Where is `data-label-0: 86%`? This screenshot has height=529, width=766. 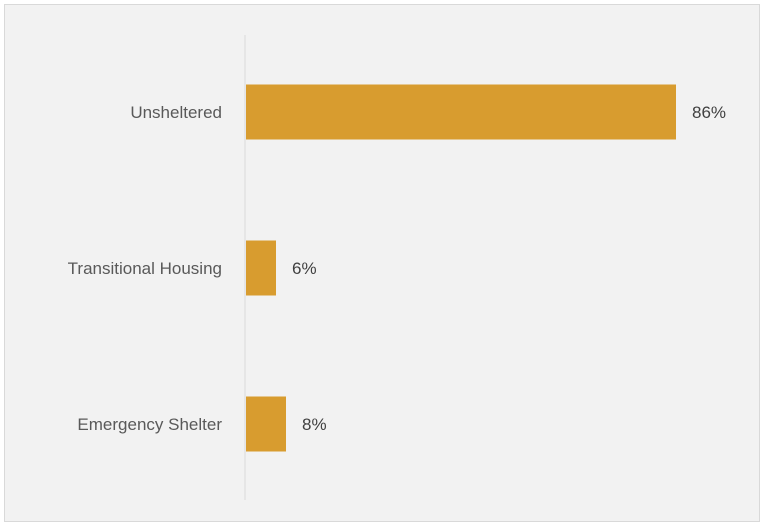 data-label-0: 86% is located at coordinates (709, 112).